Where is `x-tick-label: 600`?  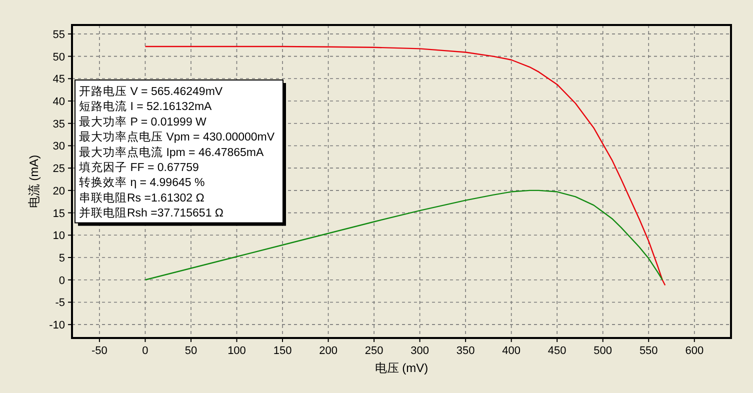
x-tick-label: 600 is located at coordinates (694, 351).